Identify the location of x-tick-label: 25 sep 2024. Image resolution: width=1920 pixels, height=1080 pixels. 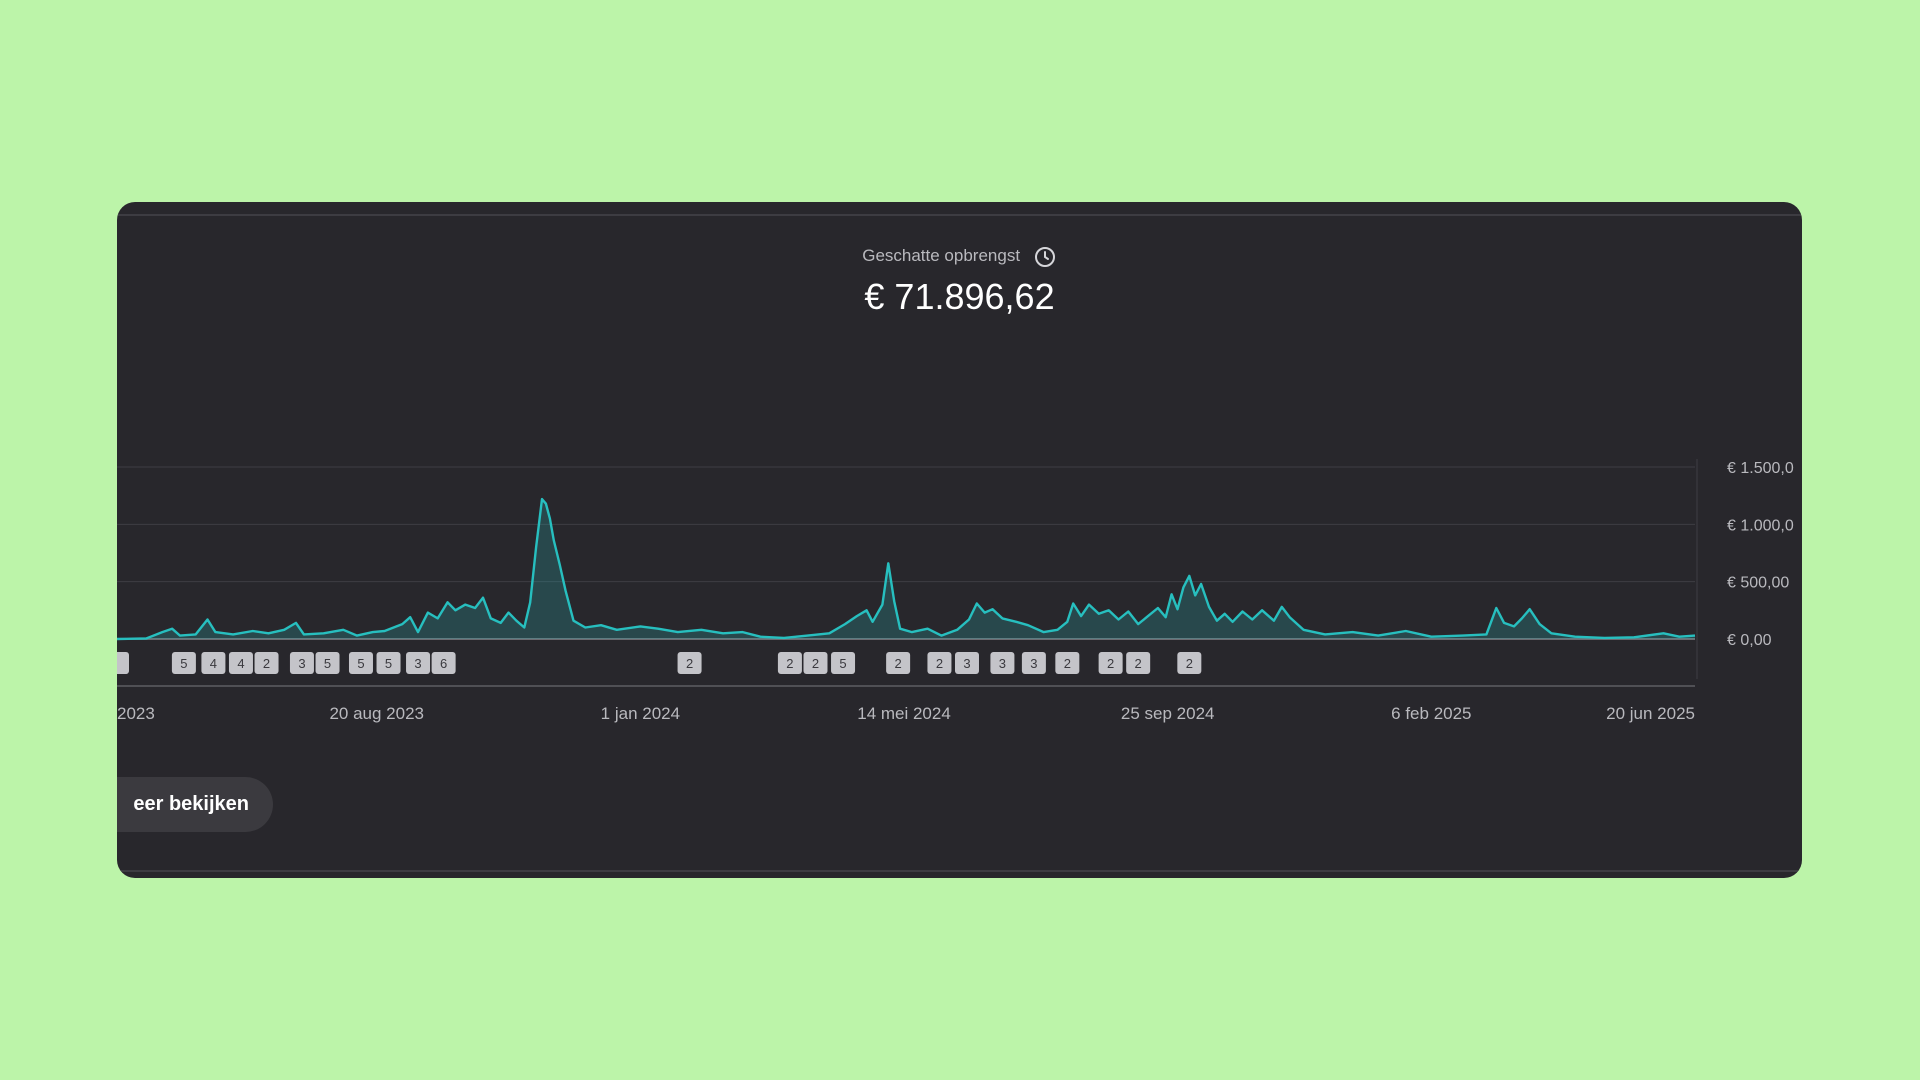
(1168, 713).